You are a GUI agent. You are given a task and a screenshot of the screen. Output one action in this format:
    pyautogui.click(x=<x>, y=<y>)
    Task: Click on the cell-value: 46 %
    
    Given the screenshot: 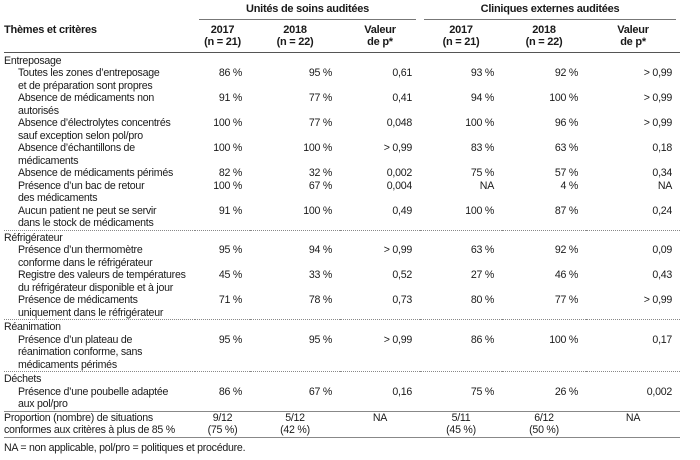 What is the action you would take?
    pyautogui.click(x=566, y=275)
    